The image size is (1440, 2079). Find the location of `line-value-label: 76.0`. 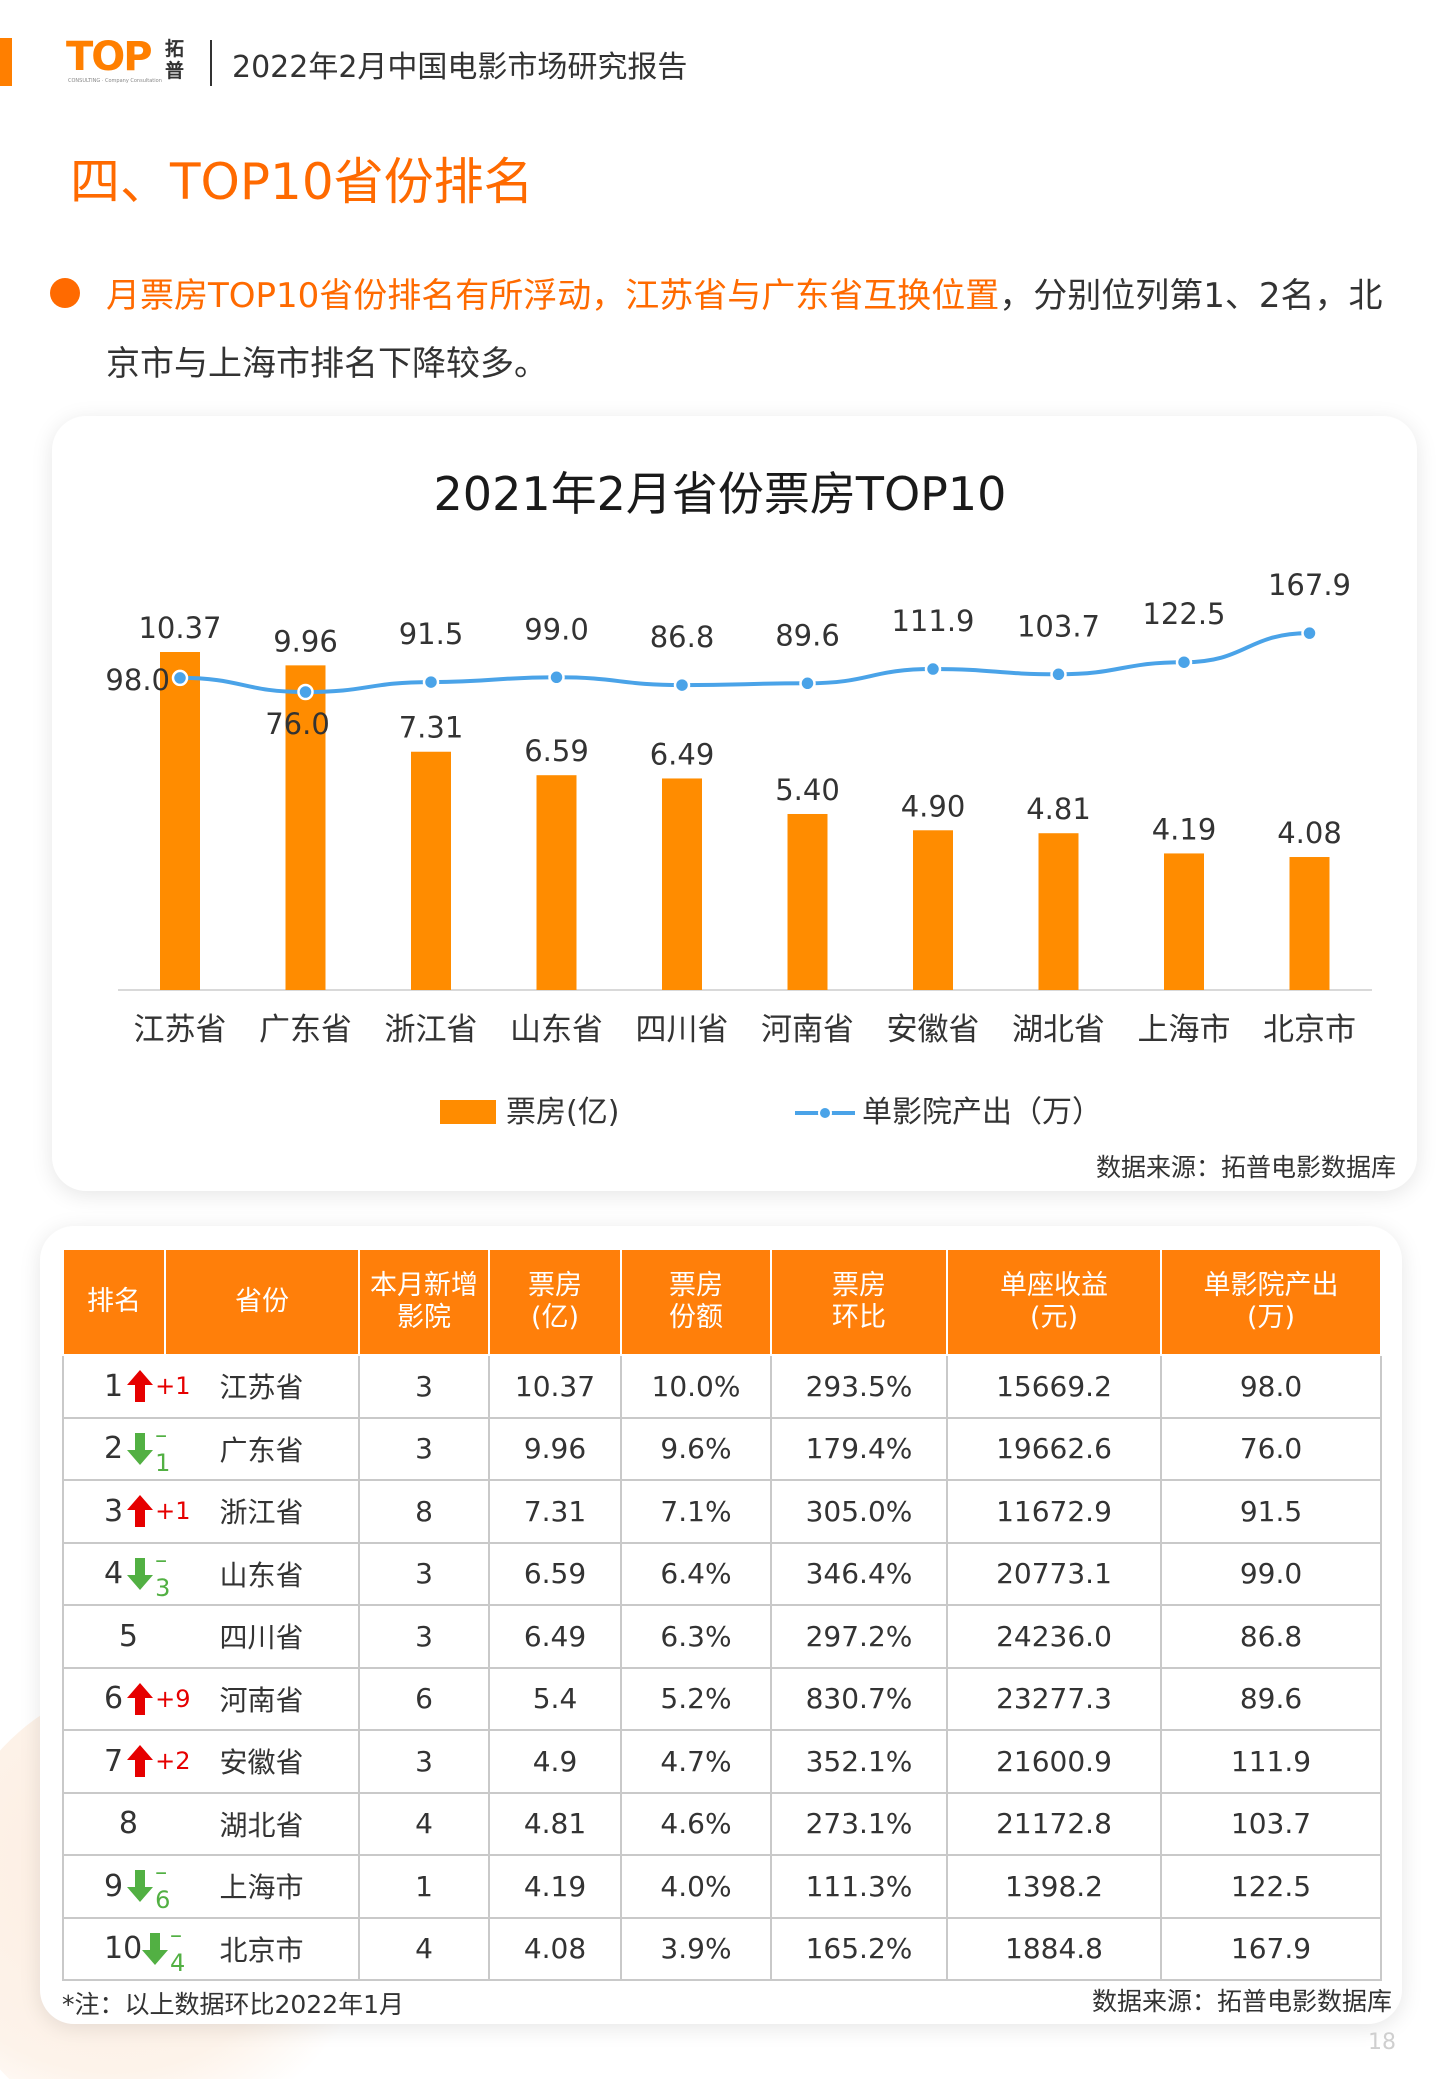

line-value-label: 76.0 is located at coordinates (297, 724).